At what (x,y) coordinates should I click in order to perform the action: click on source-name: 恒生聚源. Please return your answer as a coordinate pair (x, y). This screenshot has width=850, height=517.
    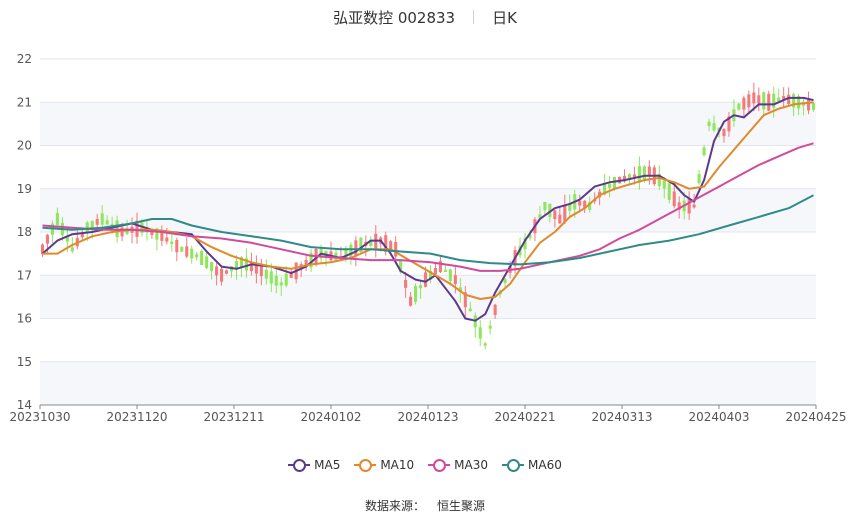
    Looking at the image, I should click on (461, 506).